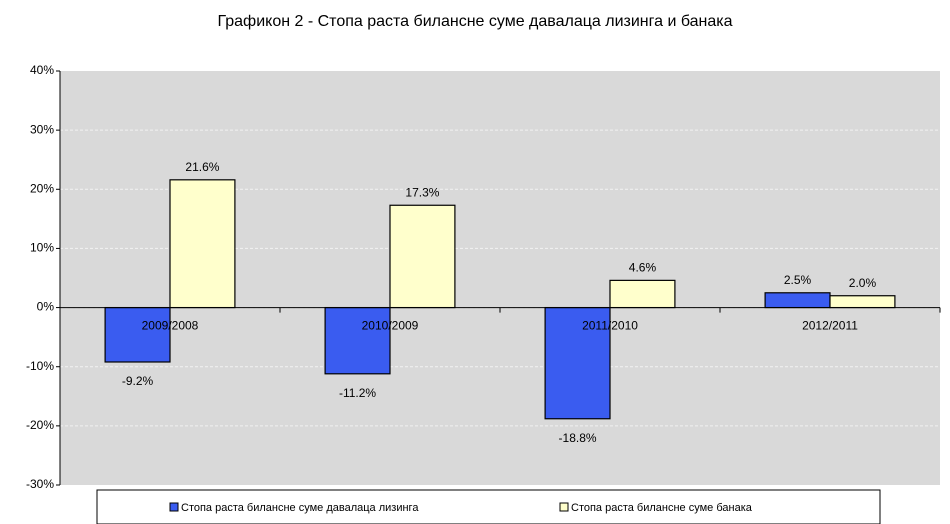 The height and width of the screenshot is (524, 950). Describe the element at coordinates (798, 280) in the screenshot. I see `value-label: 2.5%` at that location.